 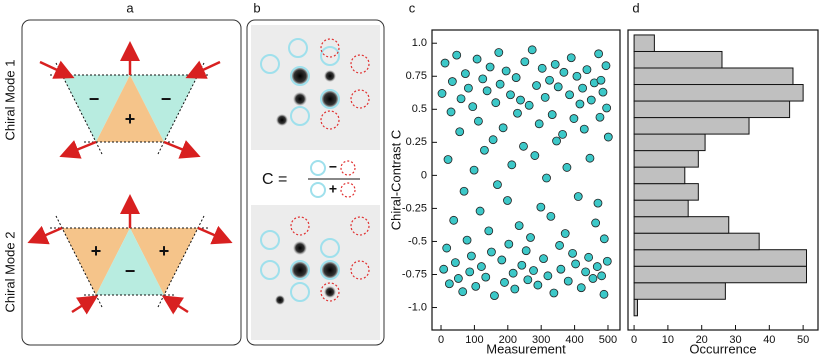 I want to click on formula-sign: −, so click(x=333, y=167).